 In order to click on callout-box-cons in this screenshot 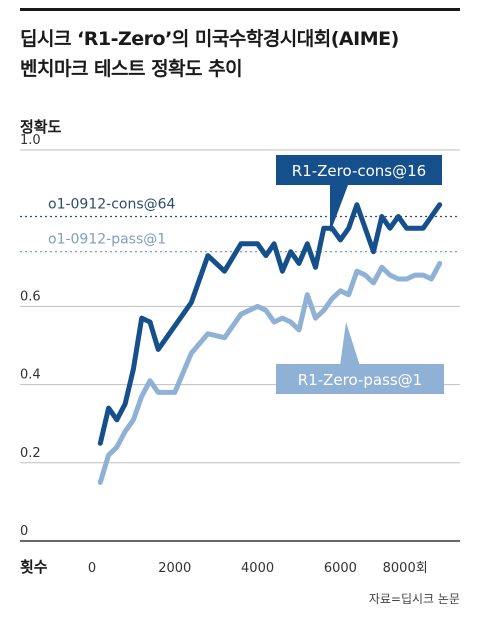, I will do `click(359, 170)`.